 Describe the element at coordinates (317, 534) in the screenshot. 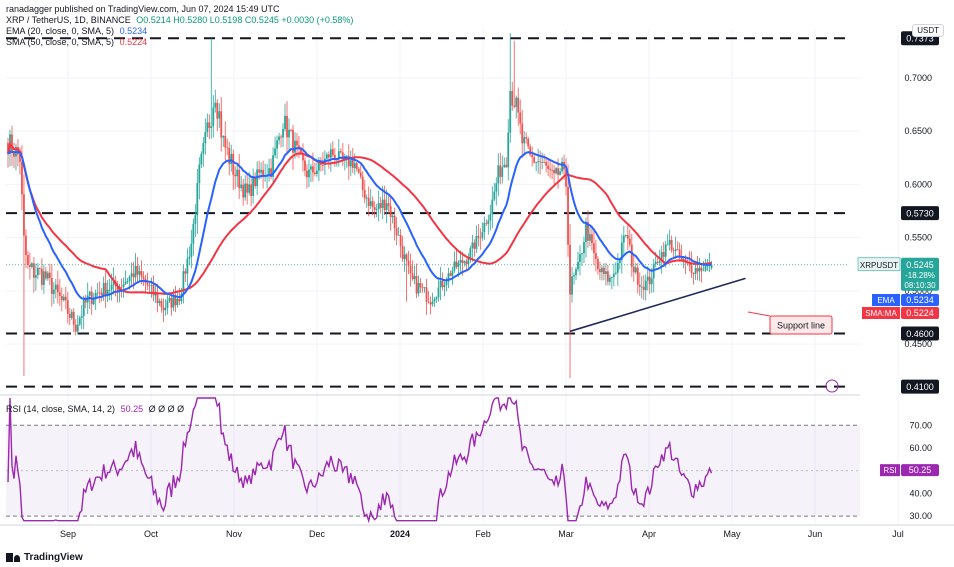

I see `time-tick-label: Dec` at that location.